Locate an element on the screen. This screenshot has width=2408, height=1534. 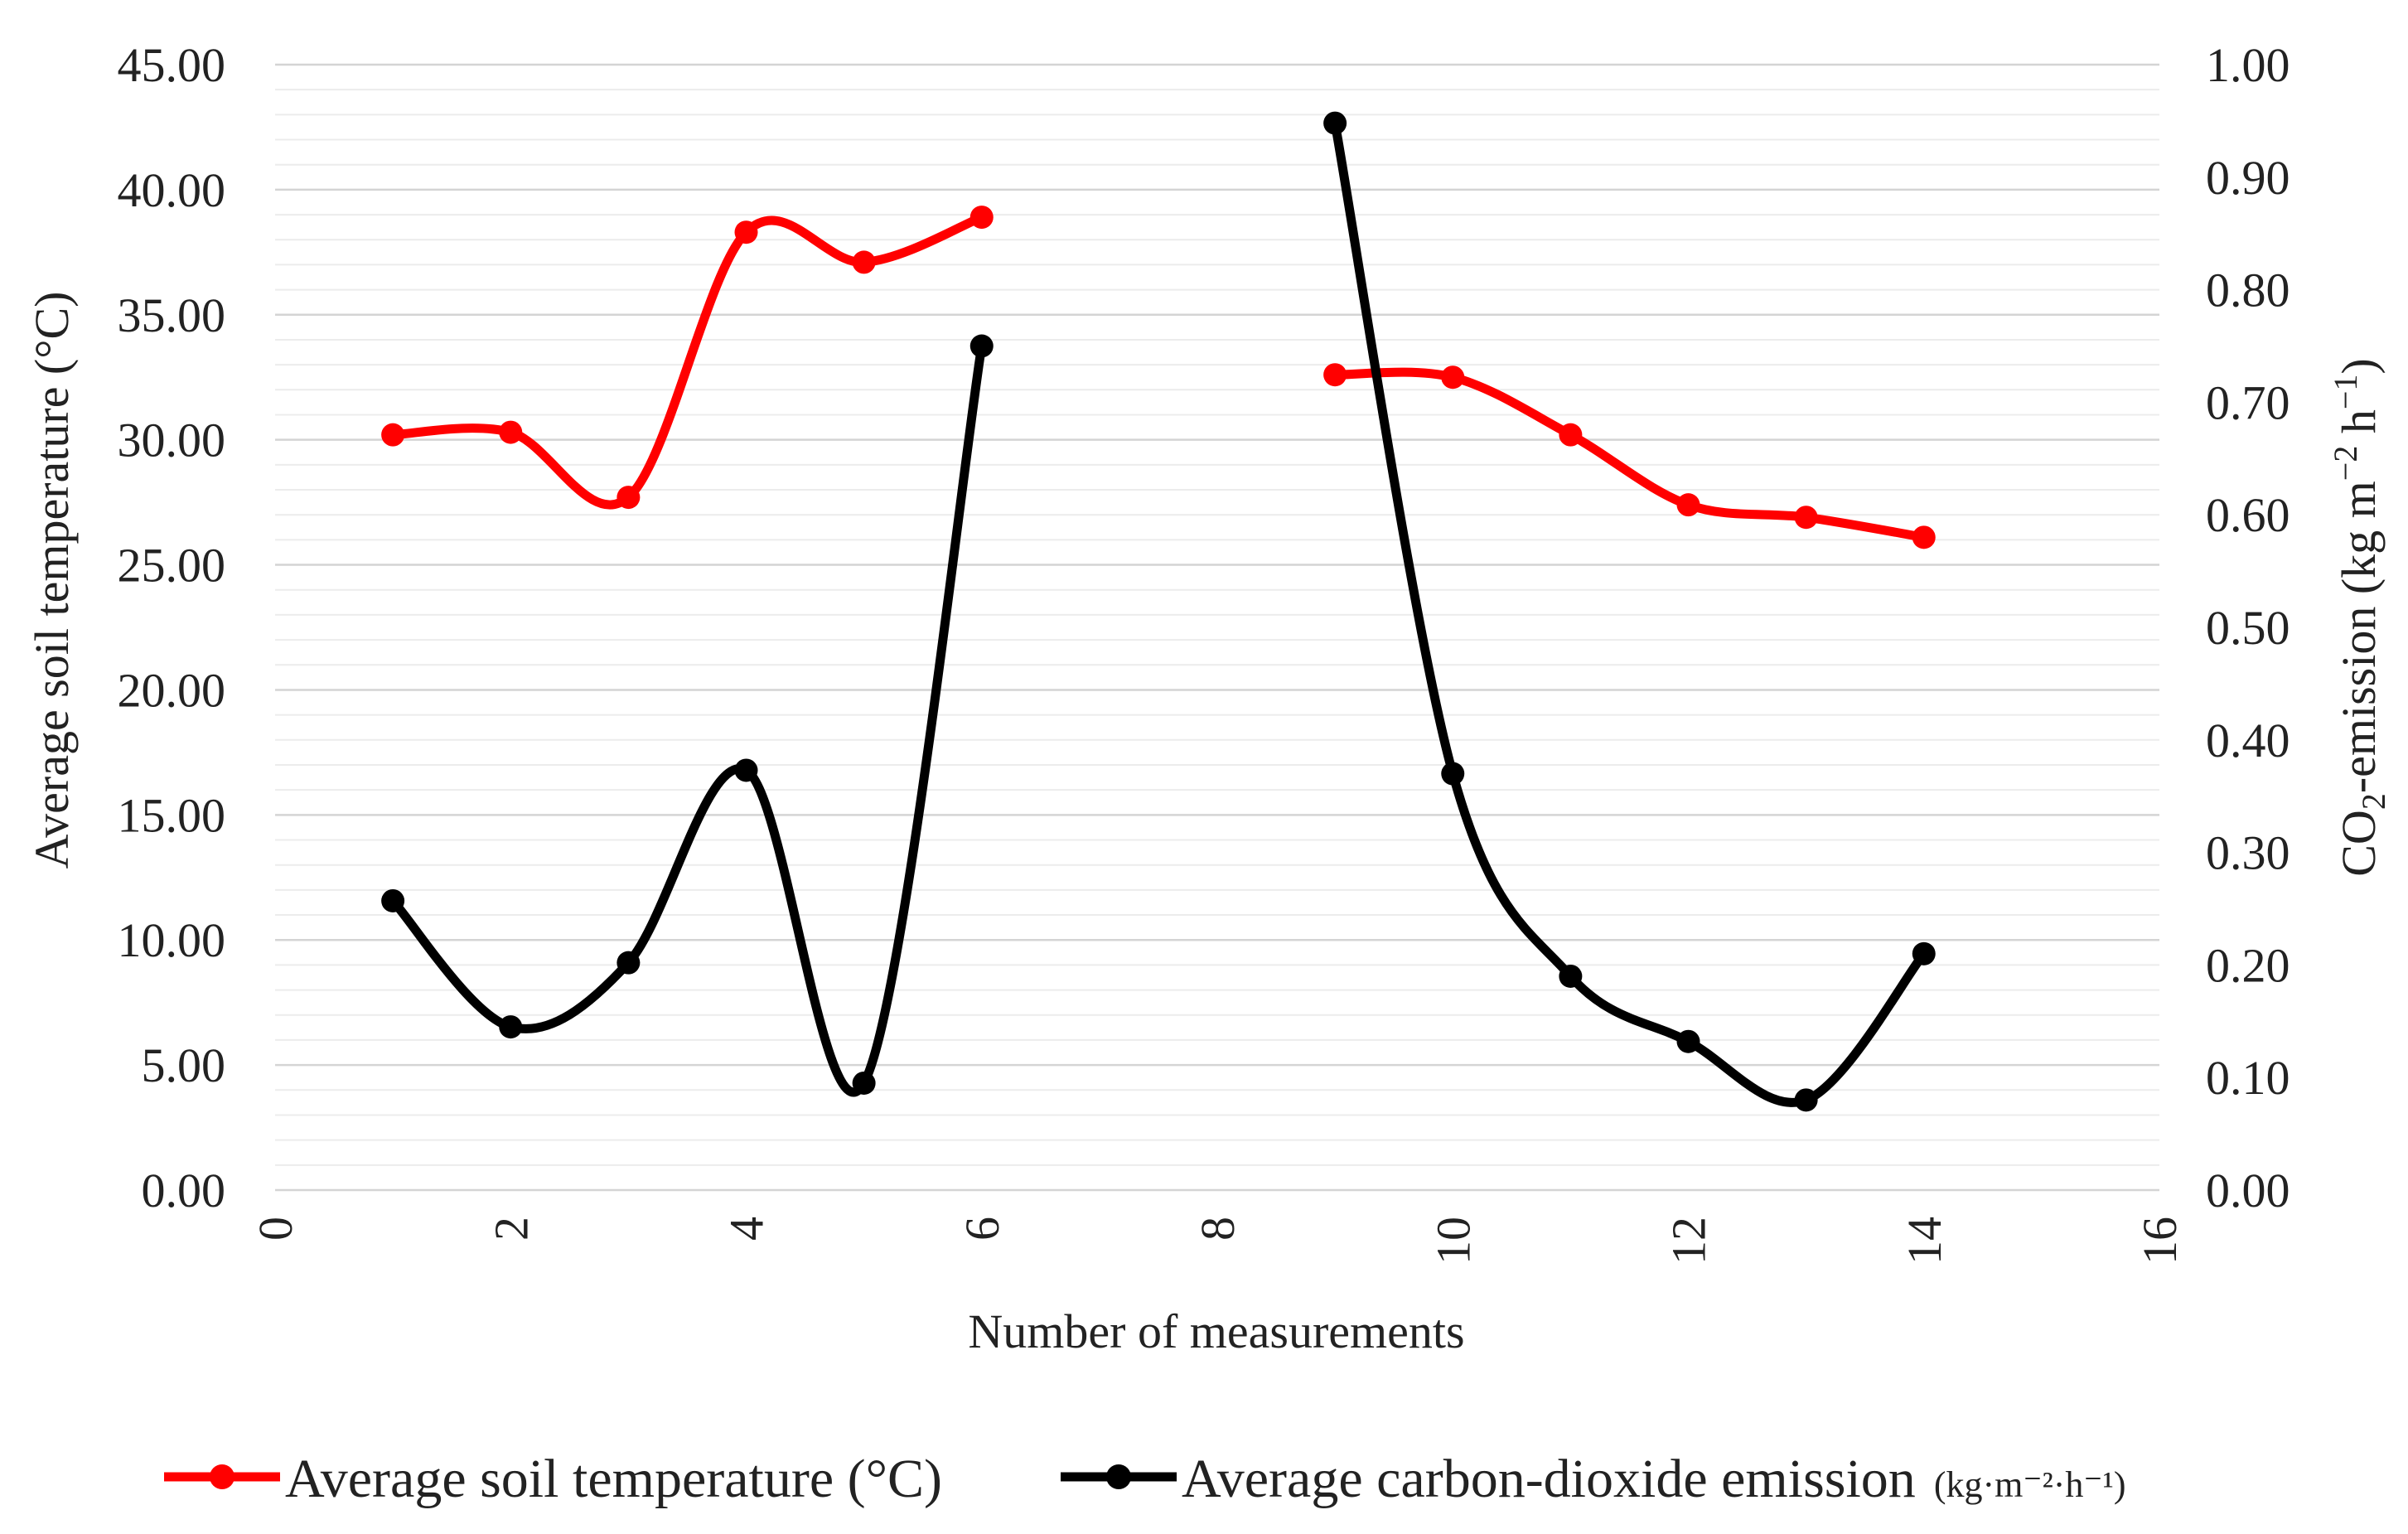
left-tick-label: 15.00 is located at coordinates (172, 815).